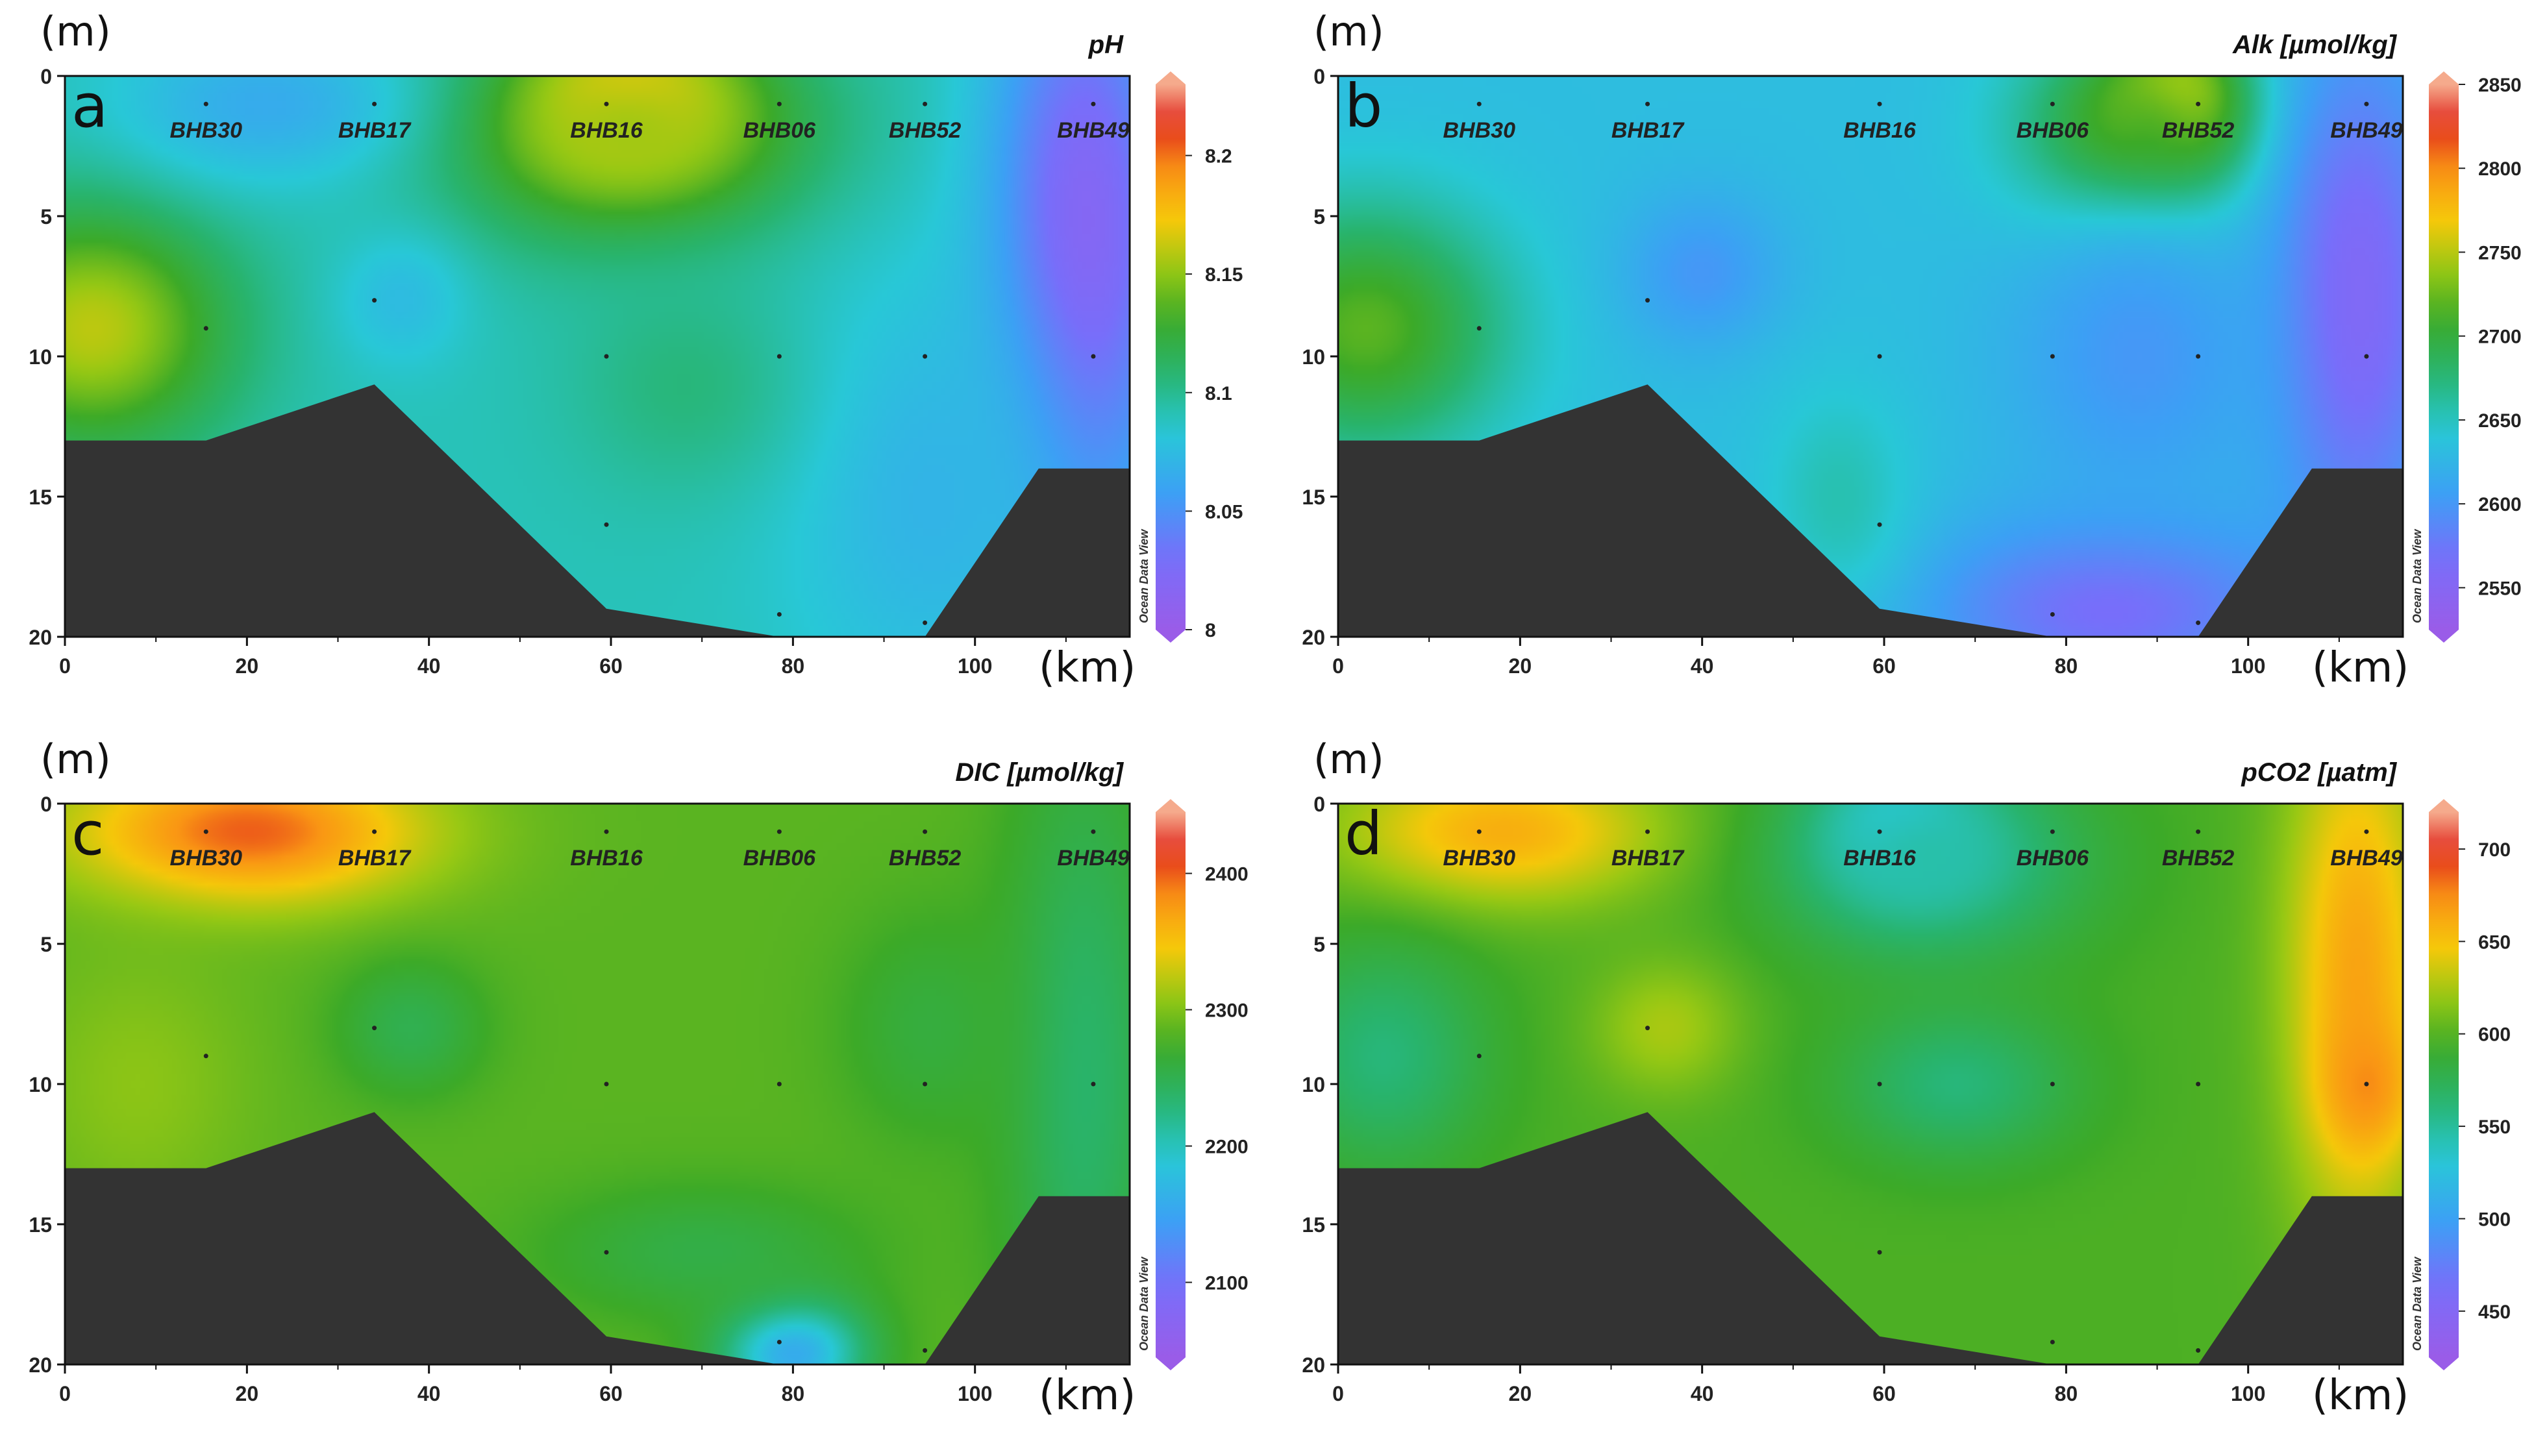 Image resolution: width=2547 pixels, height=1456 pixels. Describe the element at coordinates (1224, 275) in the screenshot. I see `colorbar-tick-label: 8.15` at that location.